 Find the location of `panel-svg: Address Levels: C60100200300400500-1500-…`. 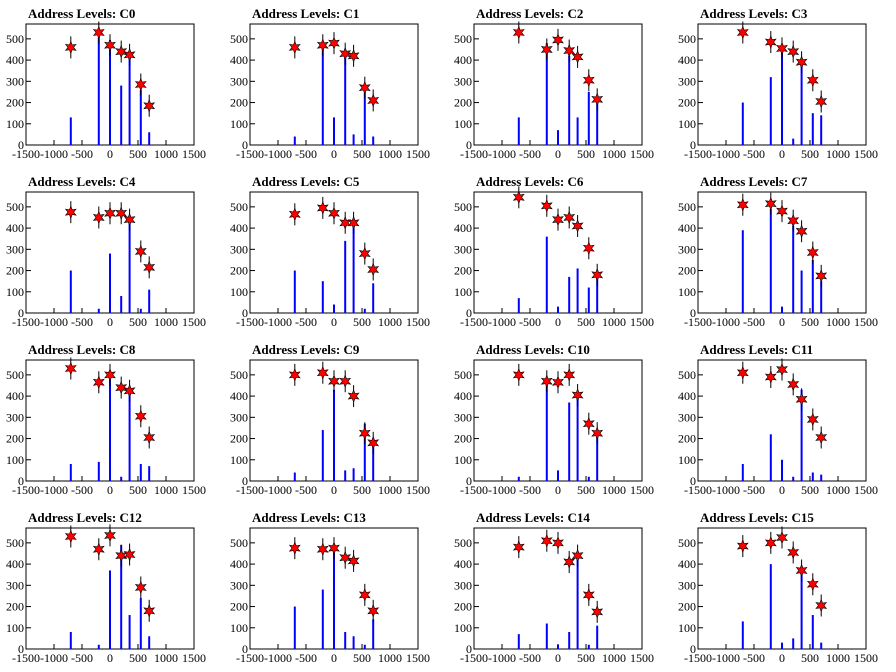

panel-svg: Address Levels: C60100200300400500-1500-… is located at coordinates (554, 251).